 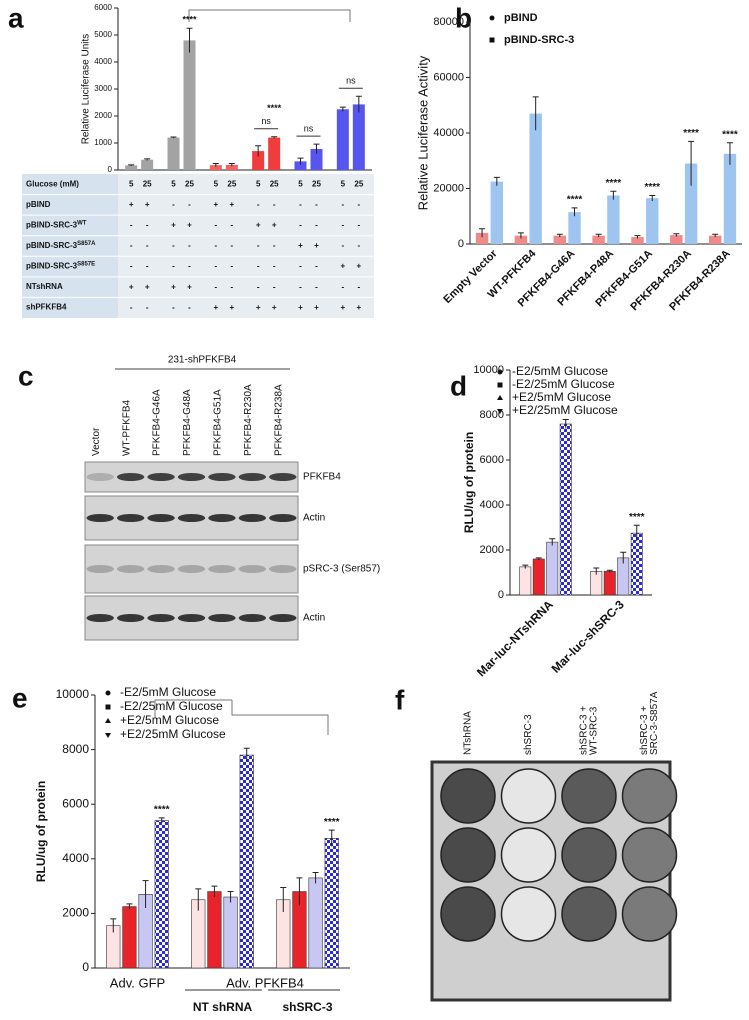 I want to click on row-label-text: NTshRNA, so click(x=44, y=286).